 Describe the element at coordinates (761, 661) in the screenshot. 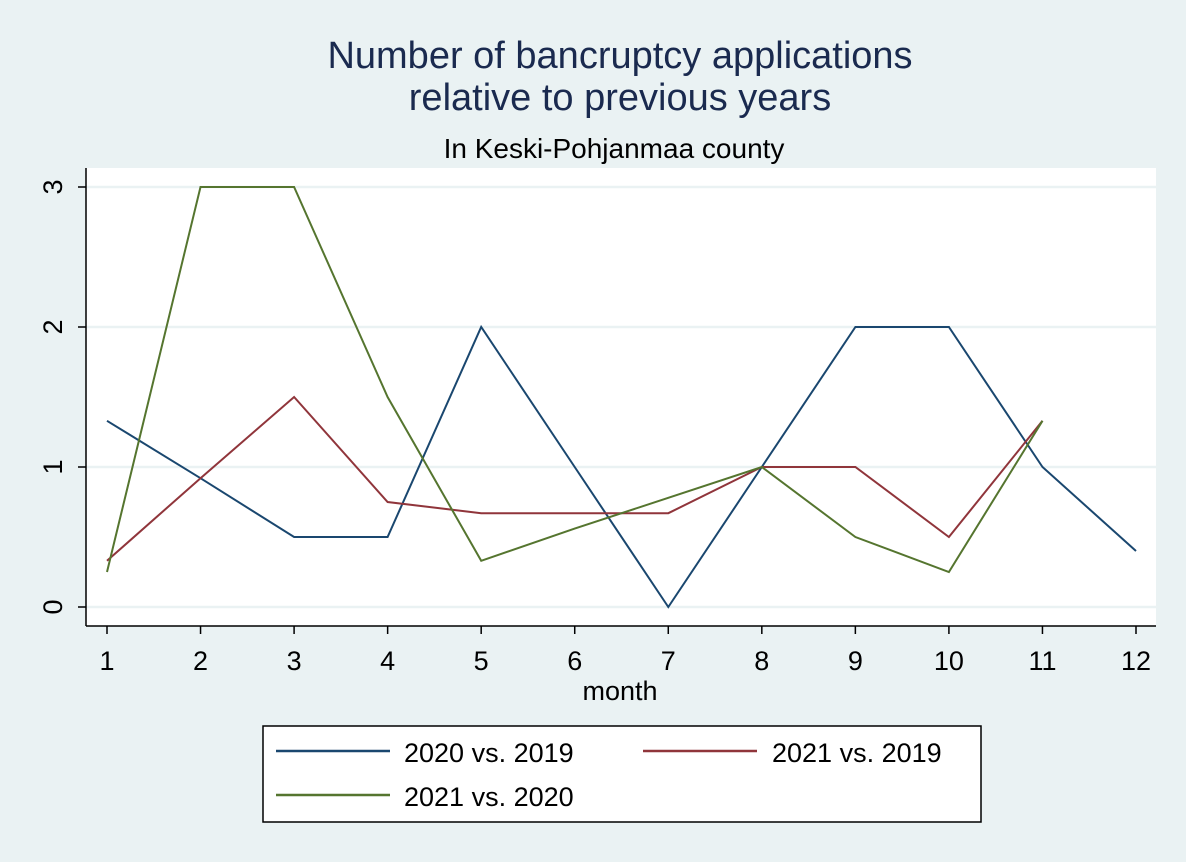

I see `x-tick-label-8: 8` at that location.